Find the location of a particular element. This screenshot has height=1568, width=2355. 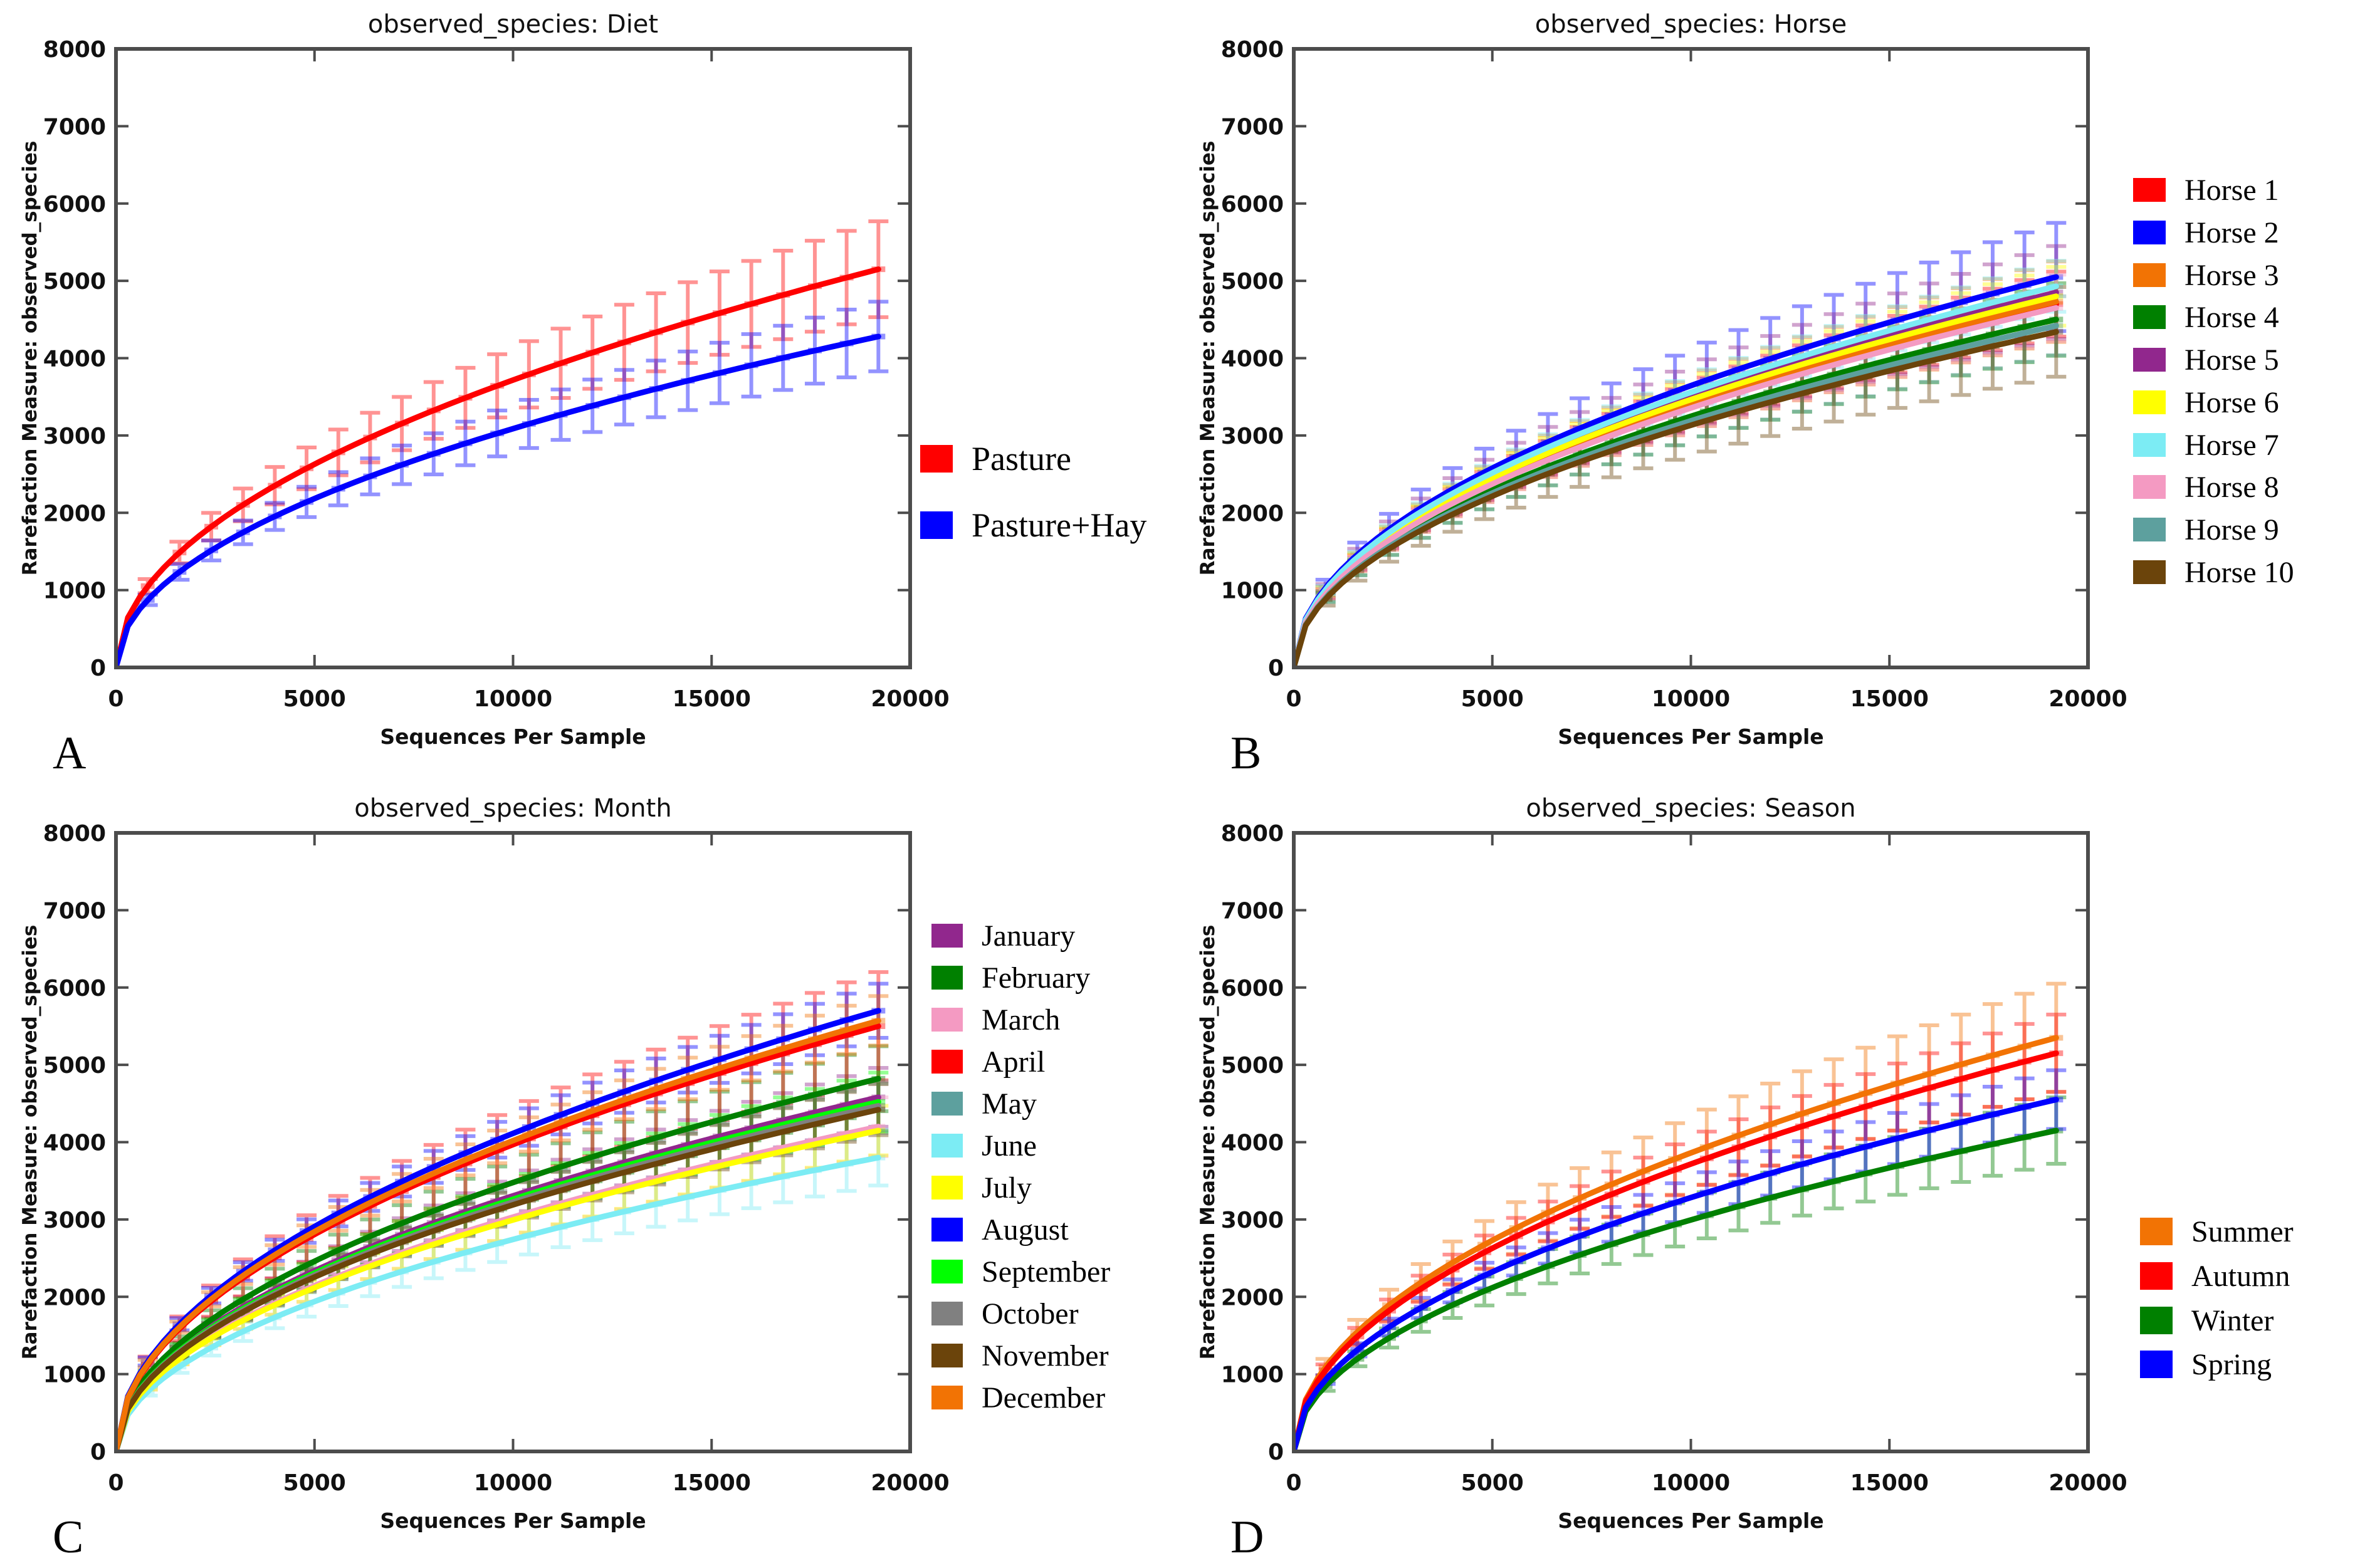

legend-label: Summer is located at coordinates (2243, 1231).